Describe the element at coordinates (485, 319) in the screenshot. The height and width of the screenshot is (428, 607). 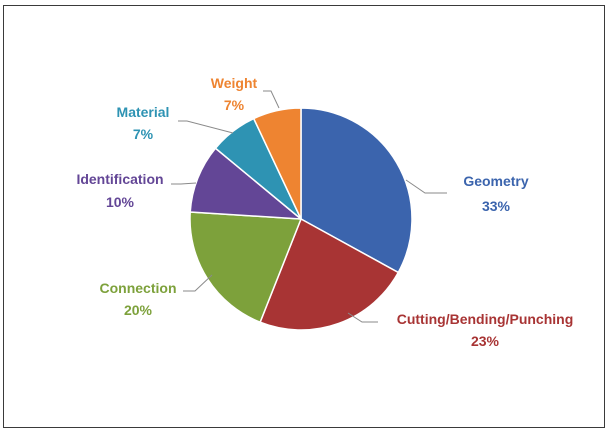
I see `data-label-cutting-bending-punching: Cutting/Bending/Punching` at that location.